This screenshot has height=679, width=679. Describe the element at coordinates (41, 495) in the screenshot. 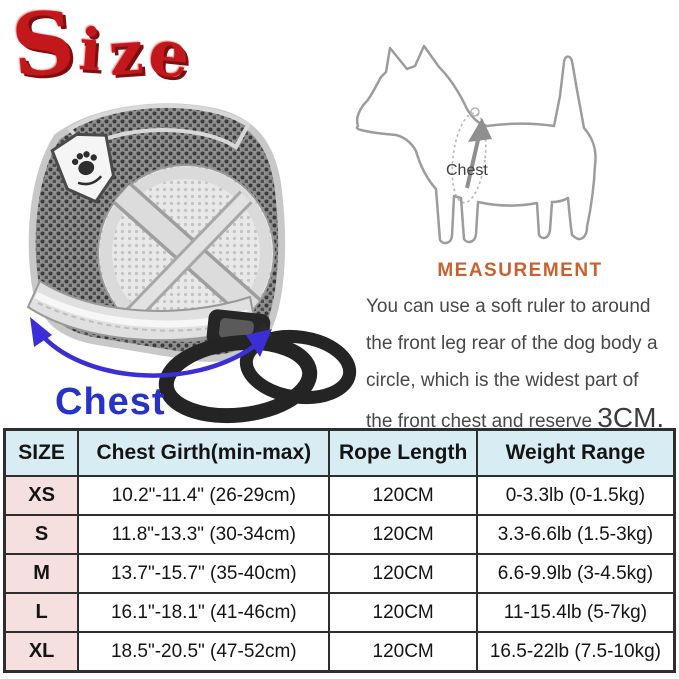

I see `cell-size: XS` at that location.